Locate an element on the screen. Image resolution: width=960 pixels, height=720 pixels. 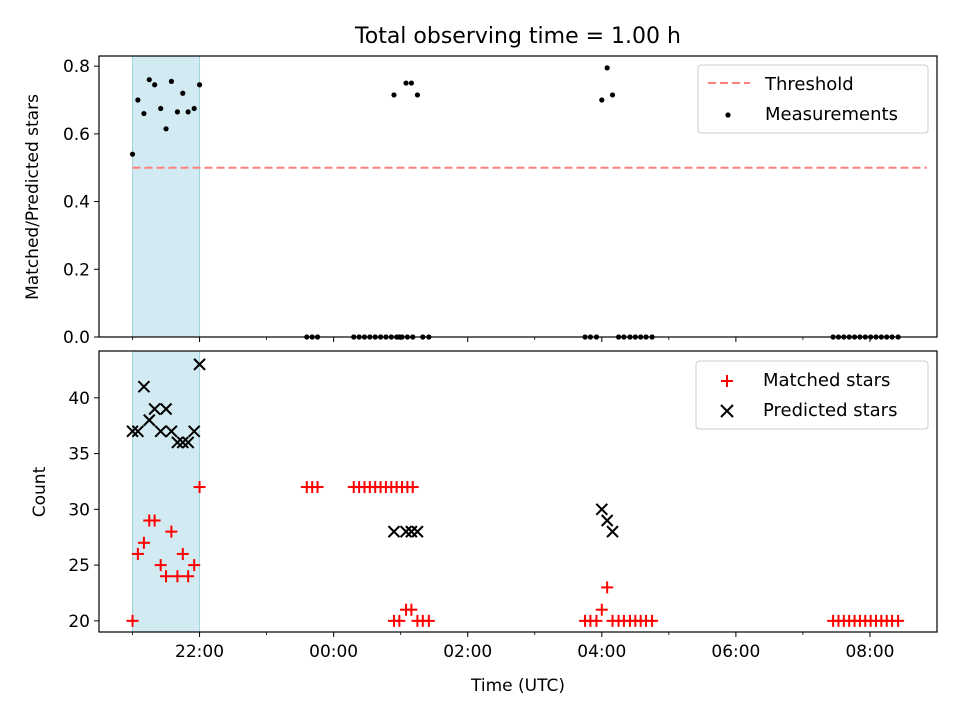
ratio-y-tick-label: 0.6 is located at coordinates (76, 135).